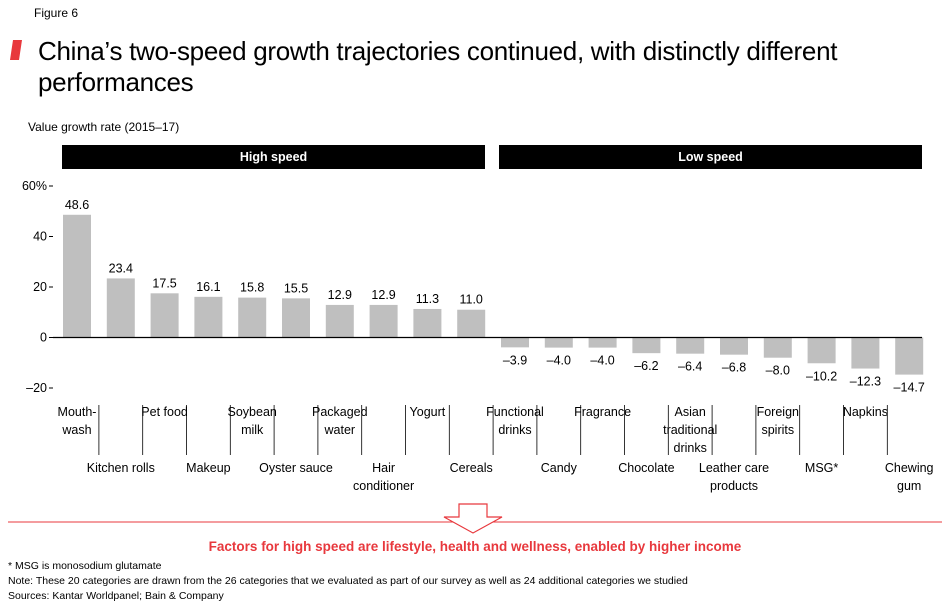 This screenshot has width=950, height=615. I want to click on category-label: products, so click(734, 486).